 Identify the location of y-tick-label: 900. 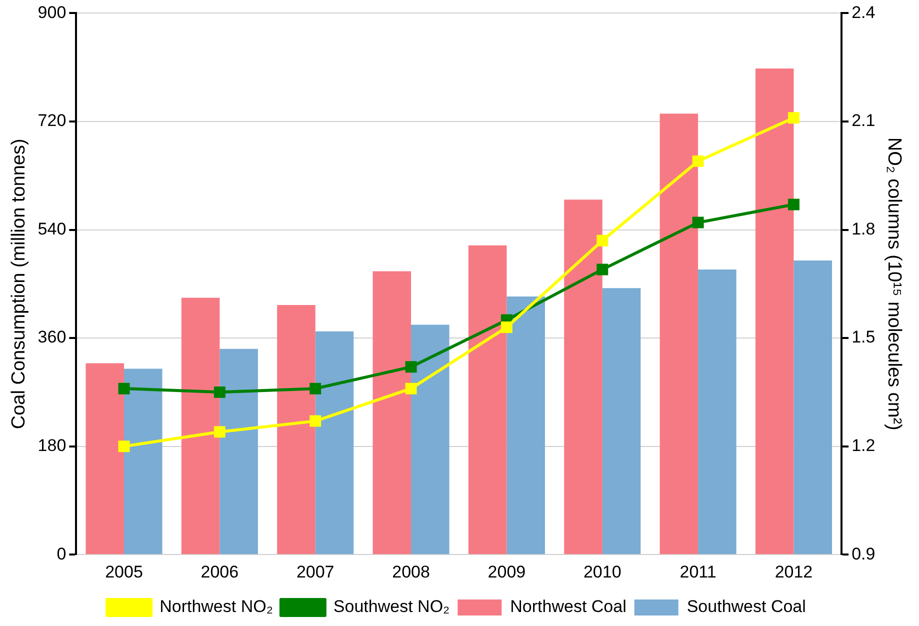
(52, 12).